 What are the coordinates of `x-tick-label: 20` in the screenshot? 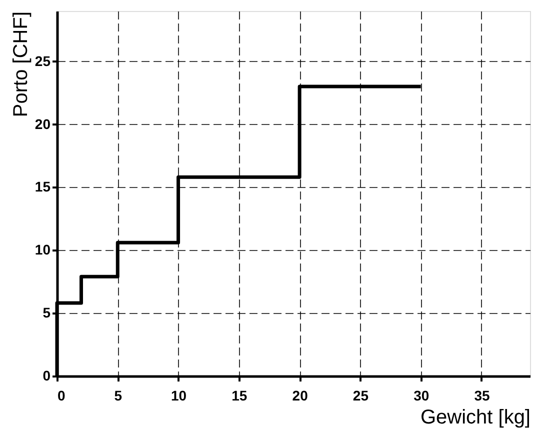 It's located at (300, 396).